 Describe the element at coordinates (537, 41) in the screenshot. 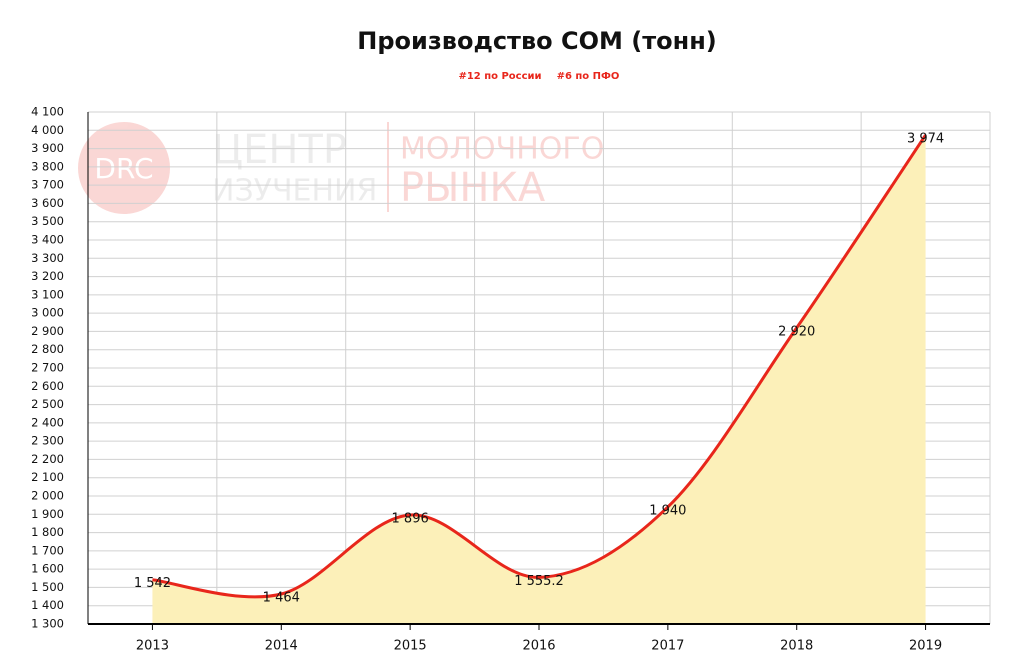

I see `chart-title: Производство СОМ (тонн)` at that location.